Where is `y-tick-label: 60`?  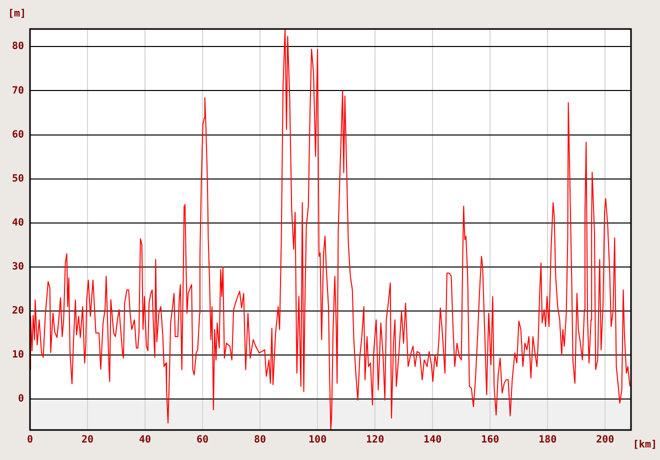 y-tick-label: 60 is located at coordinates (18, 134).